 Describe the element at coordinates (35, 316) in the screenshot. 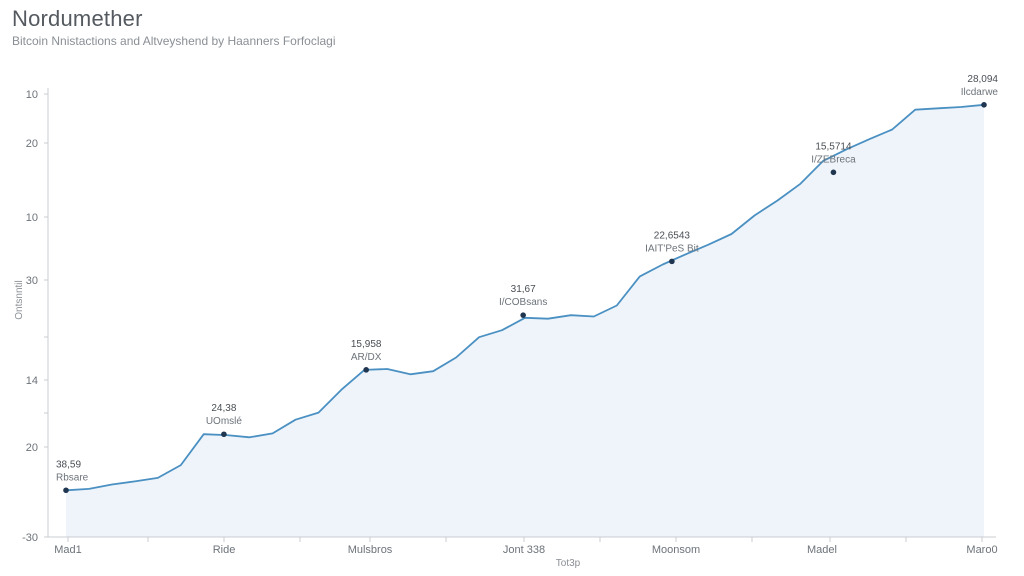

I see `y-ticks: 10 20 10 30 14 20 -30` at that location.